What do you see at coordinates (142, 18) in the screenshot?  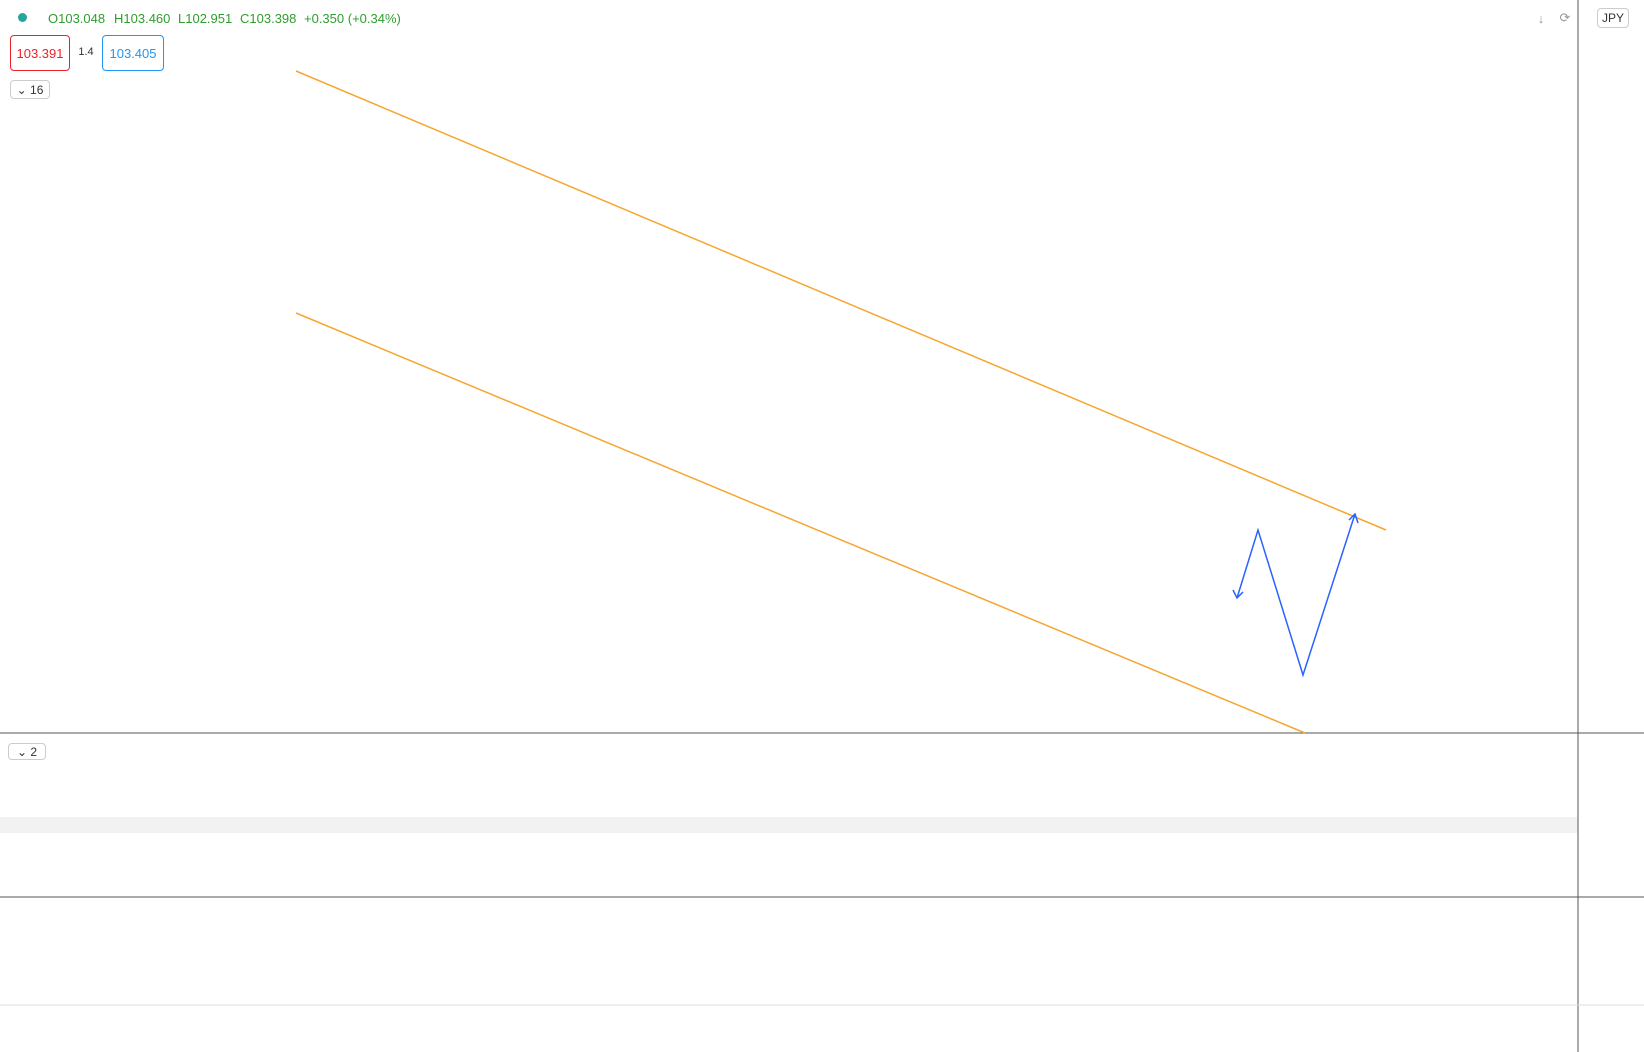 I see `high-value: H103.460` at bounding box center [142, 18].